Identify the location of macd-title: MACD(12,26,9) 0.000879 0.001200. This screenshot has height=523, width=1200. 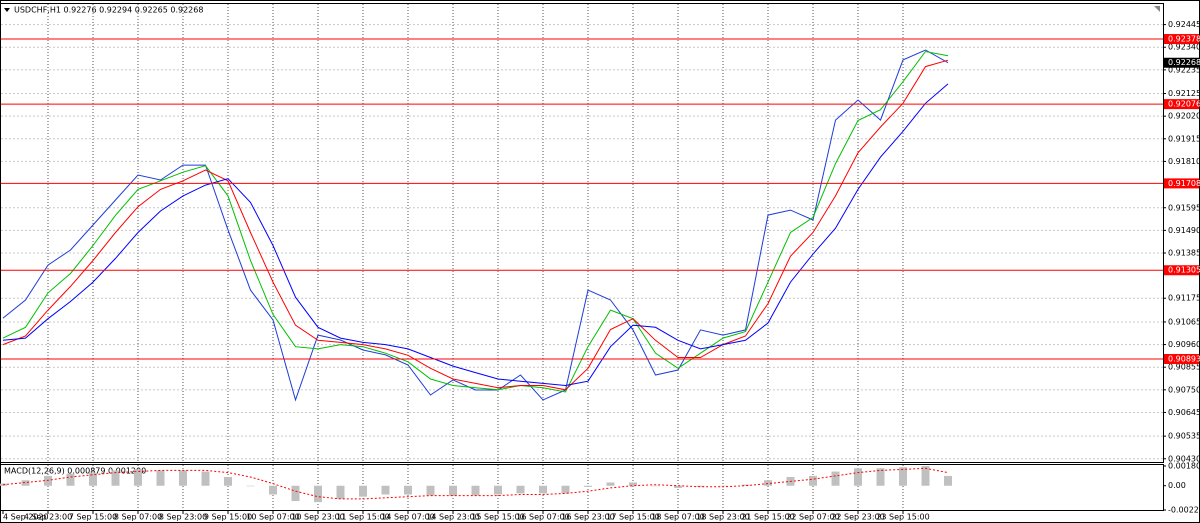
(75, 471).